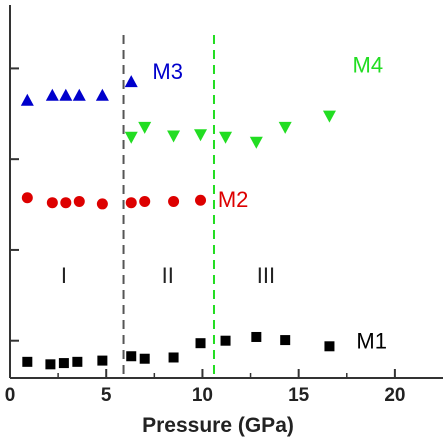 This screenshot has width=443, height=443. I want to click on region-label: III, so click(266, 275).